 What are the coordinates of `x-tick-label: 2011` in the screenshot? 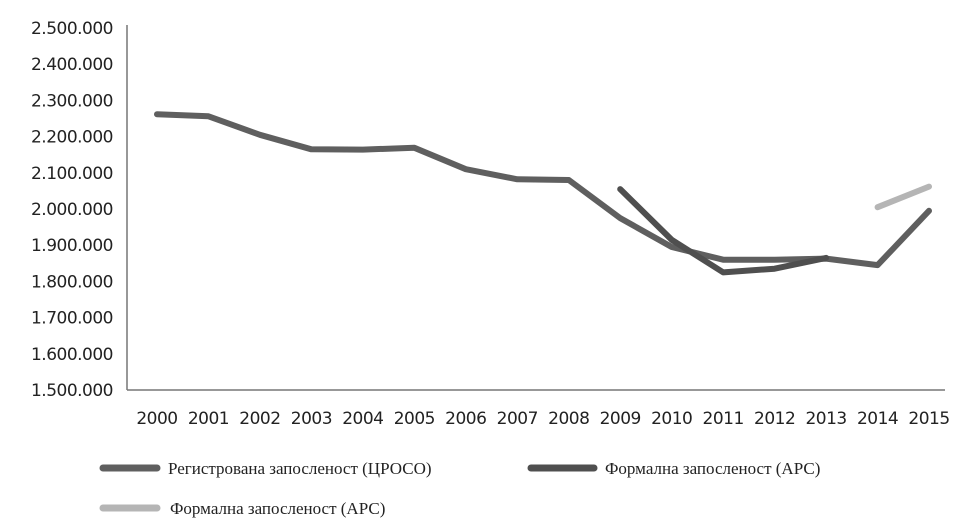 It's located at (723, 419).